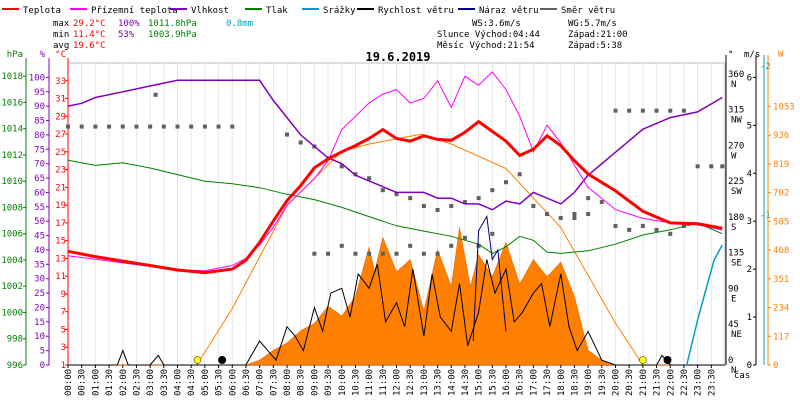 This screenshot has width=800, height=400. What do you see at coordinates (12, 103) in the screenshot?
I see `pressure-tick-label: 1016` at bounding box center [12, 103].